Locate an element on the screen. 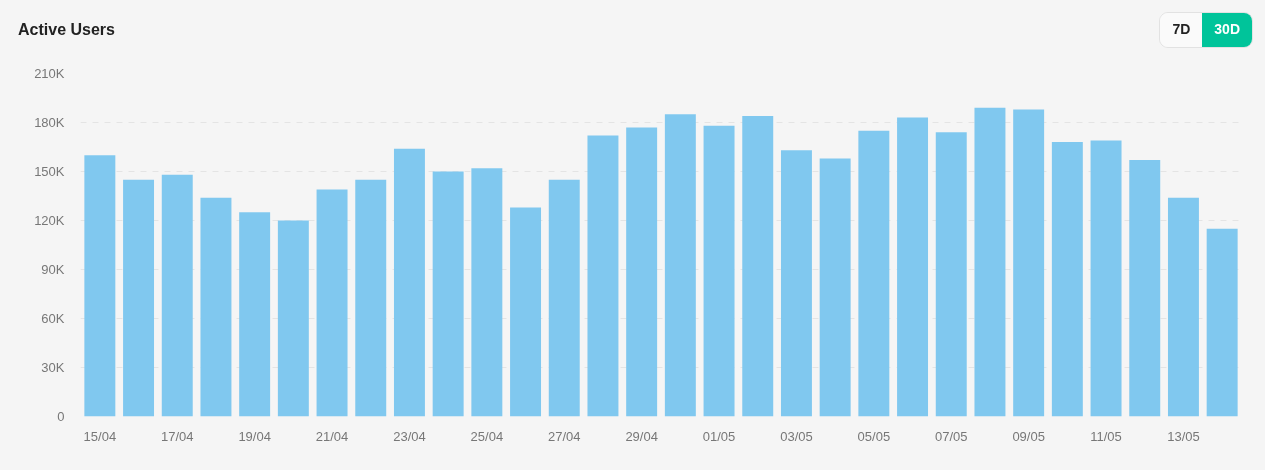 This screenshot has width=1265, height=470. x-tick-label: 19/04 is located at coordinates (254, 436).